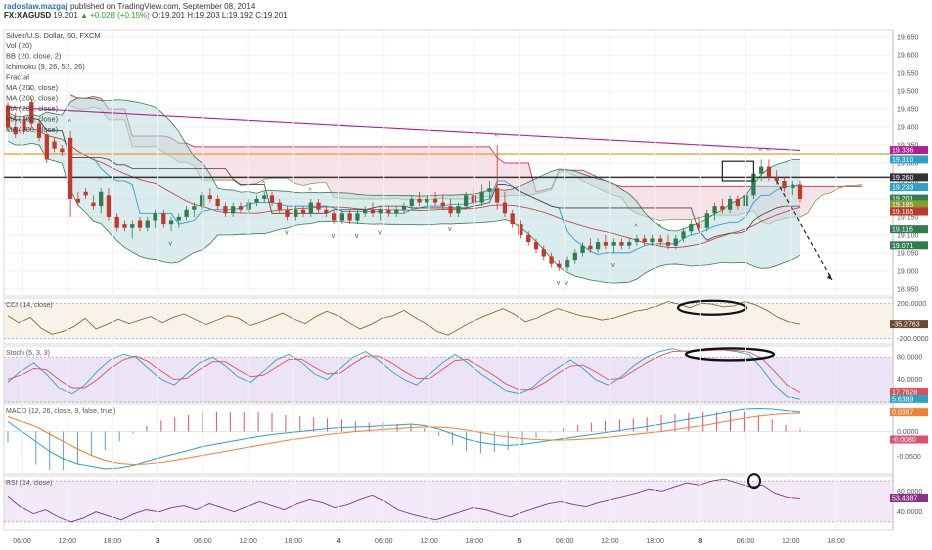 This screenshot has width=932, height=550. I want to click on author-link: radoslaw.mazgaj, so click(36, 6).